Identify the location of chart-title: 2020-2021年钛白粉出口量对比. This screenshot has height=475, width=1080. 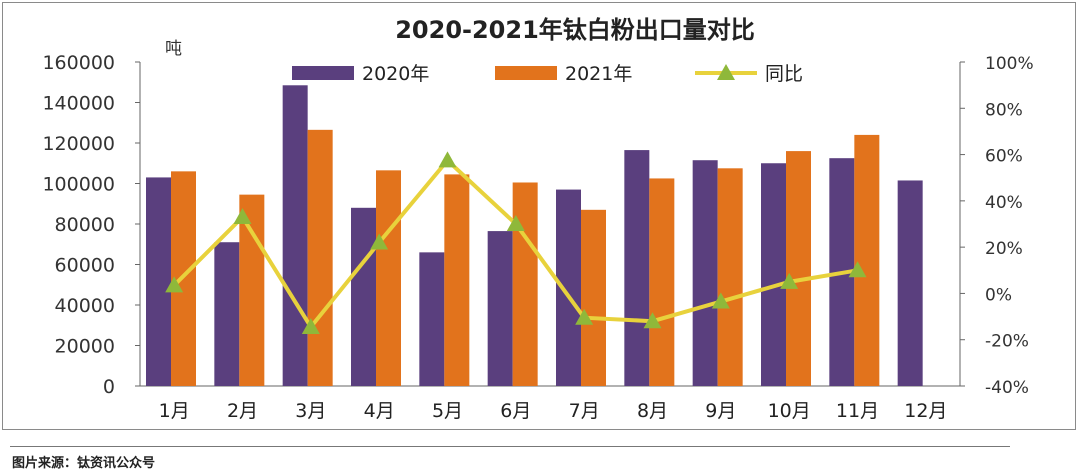
(575, 30).